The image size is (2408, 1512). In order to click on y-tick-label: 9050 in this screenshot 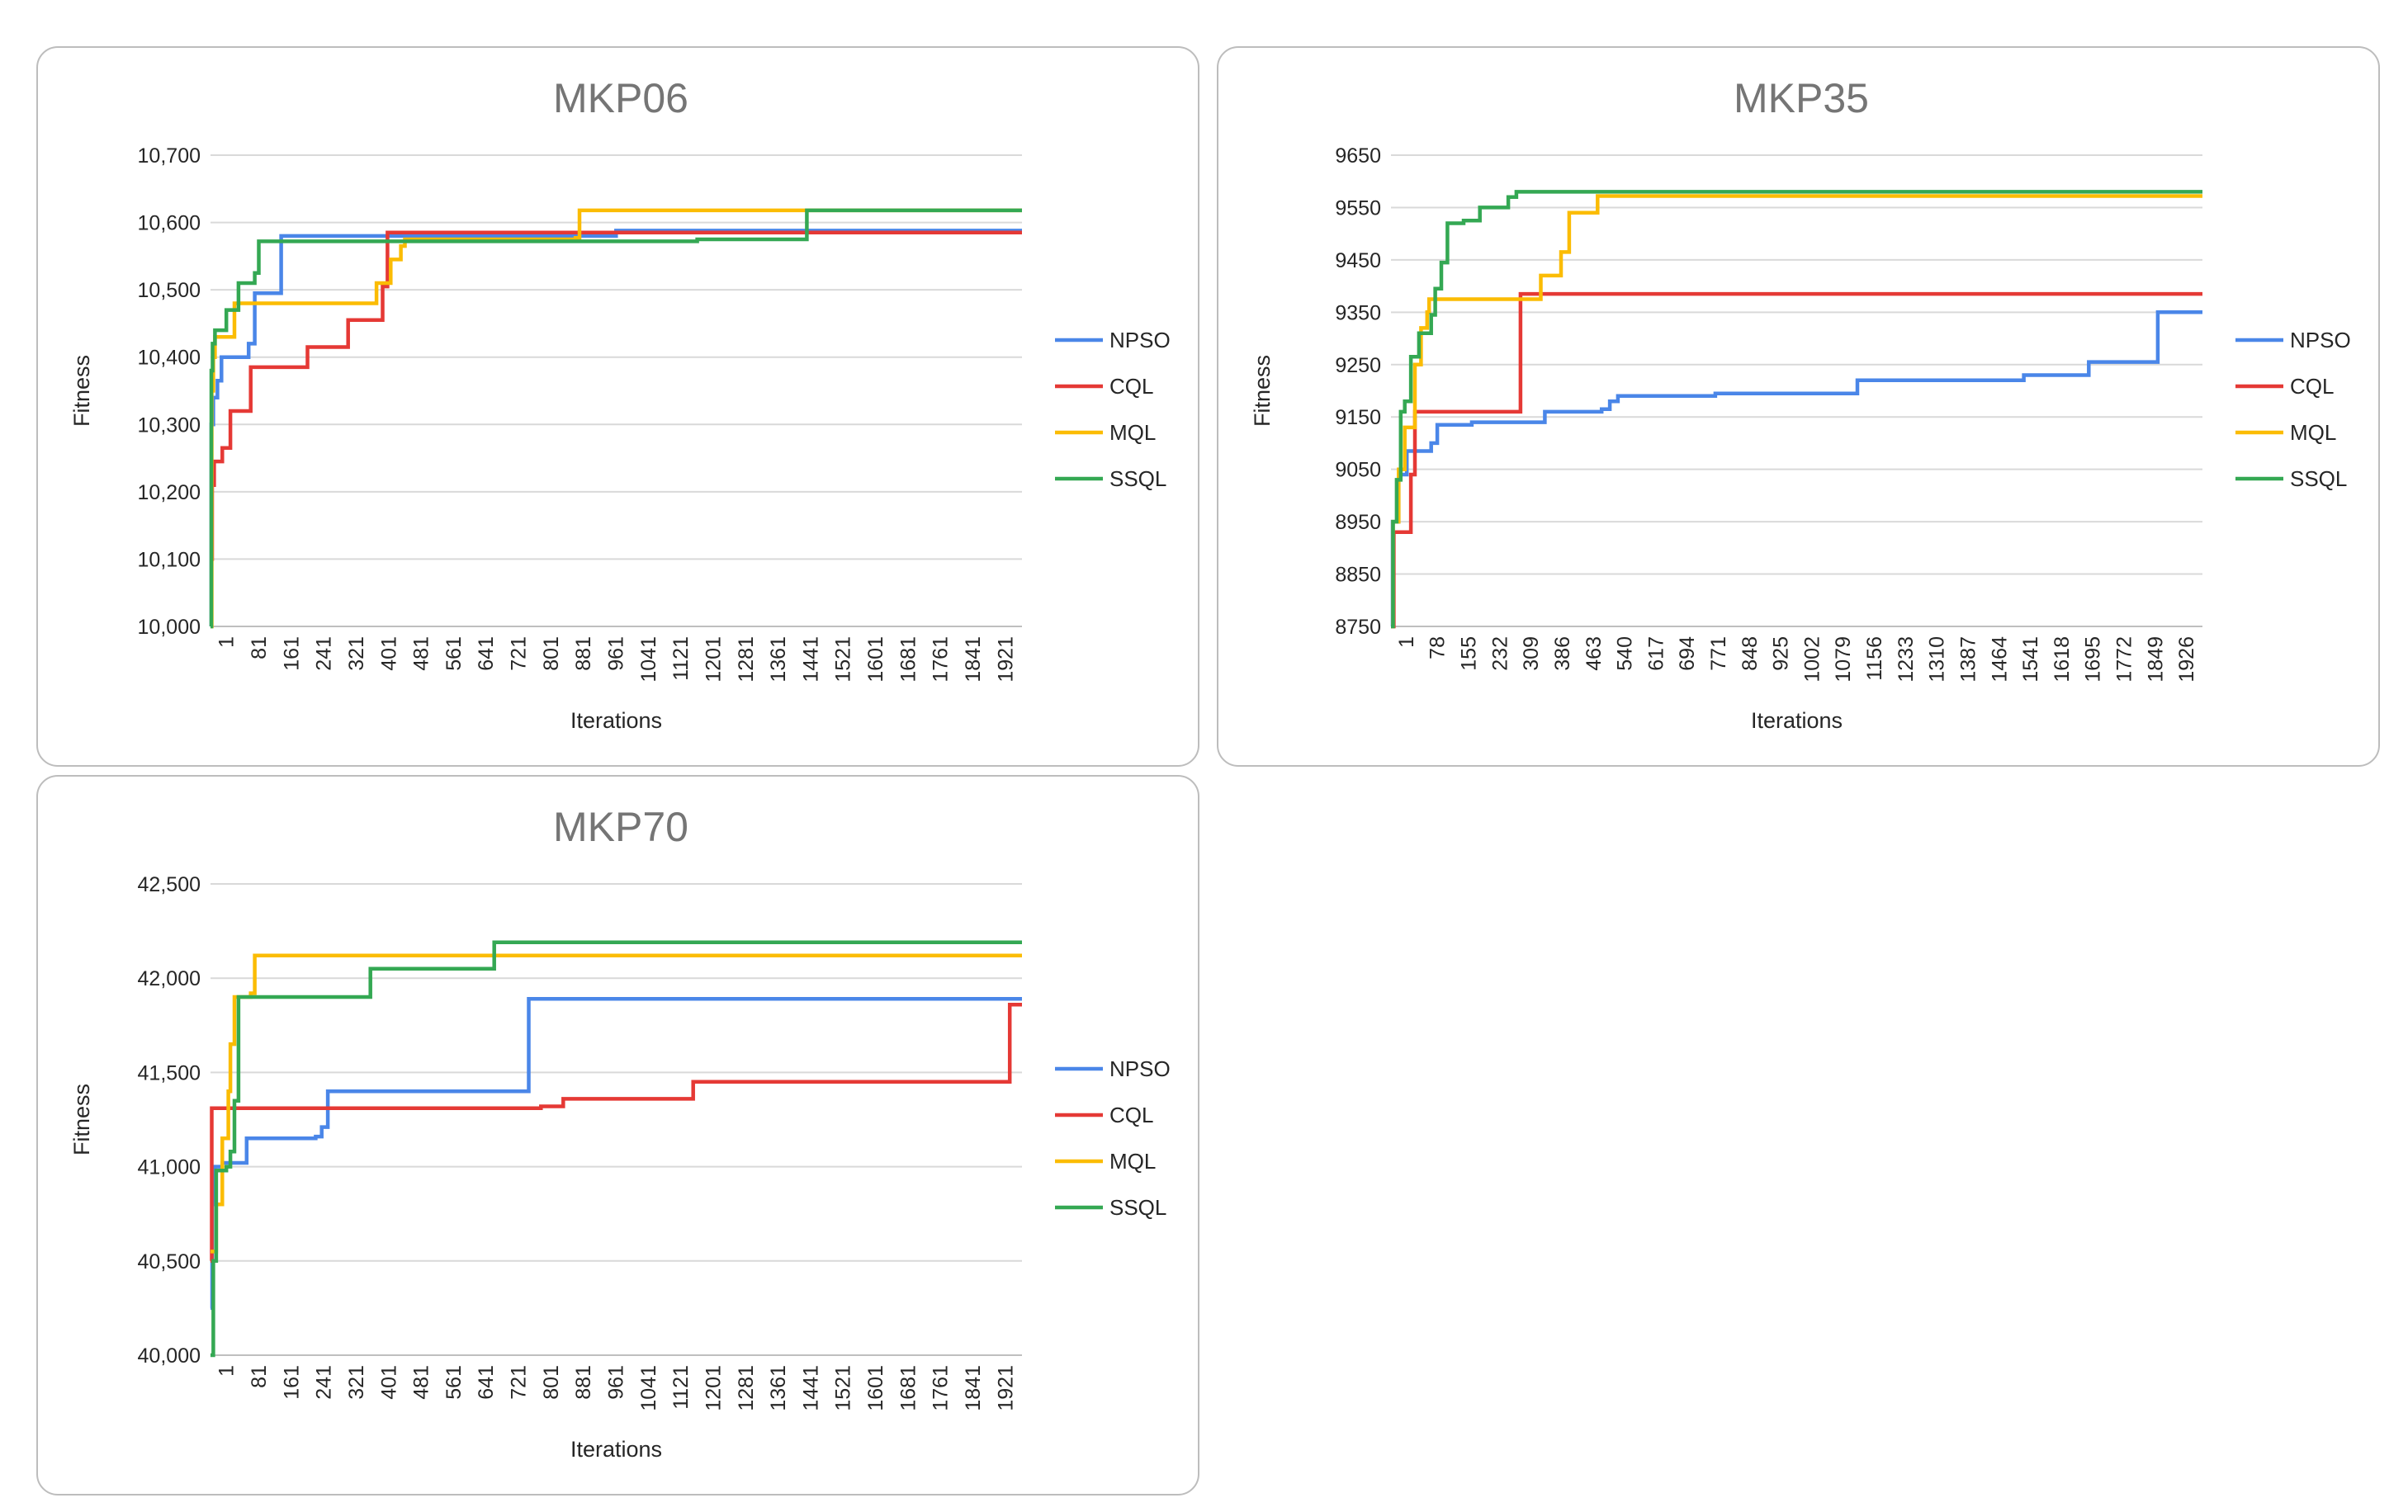, I will do `click(1358, 471)`.